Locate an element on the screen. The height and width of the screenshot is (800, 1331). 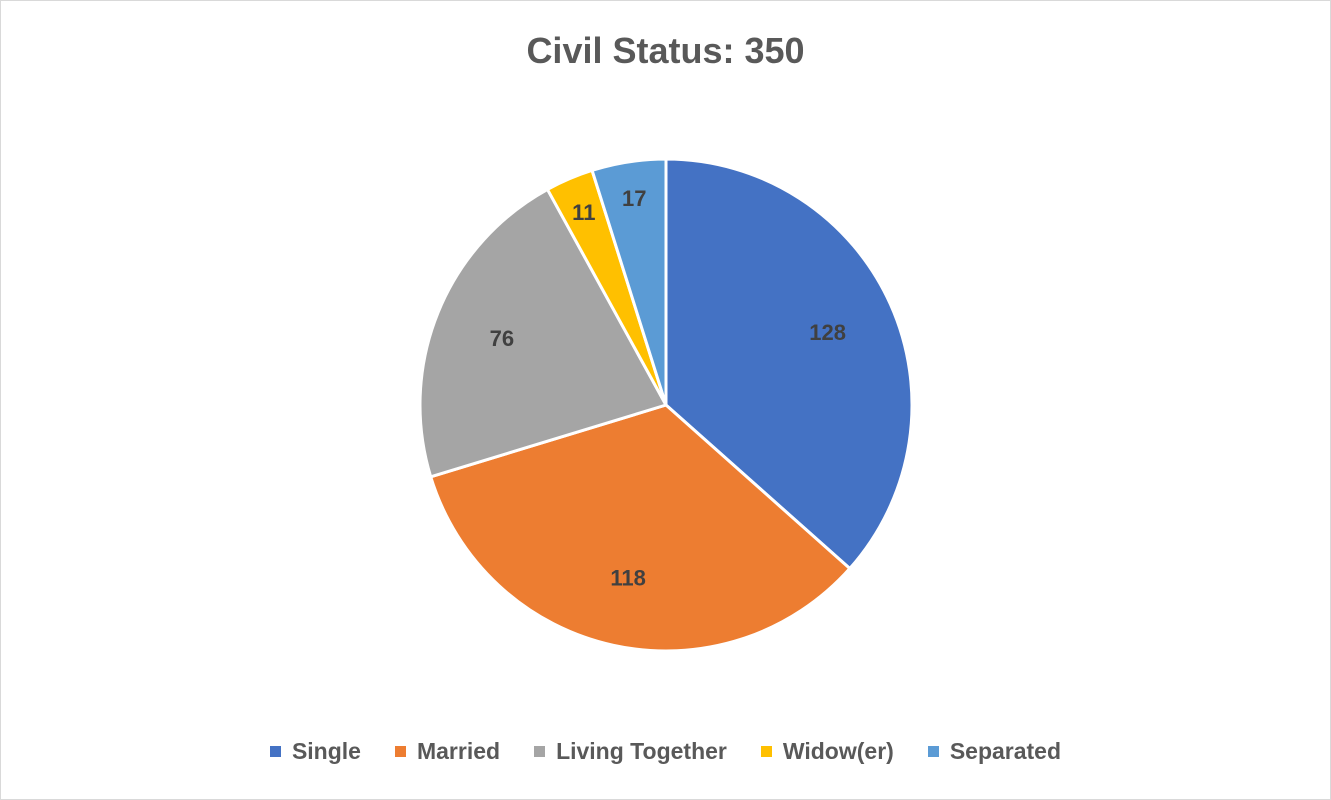
legend-item-separated: Separated is located at coordinates (994, 751).